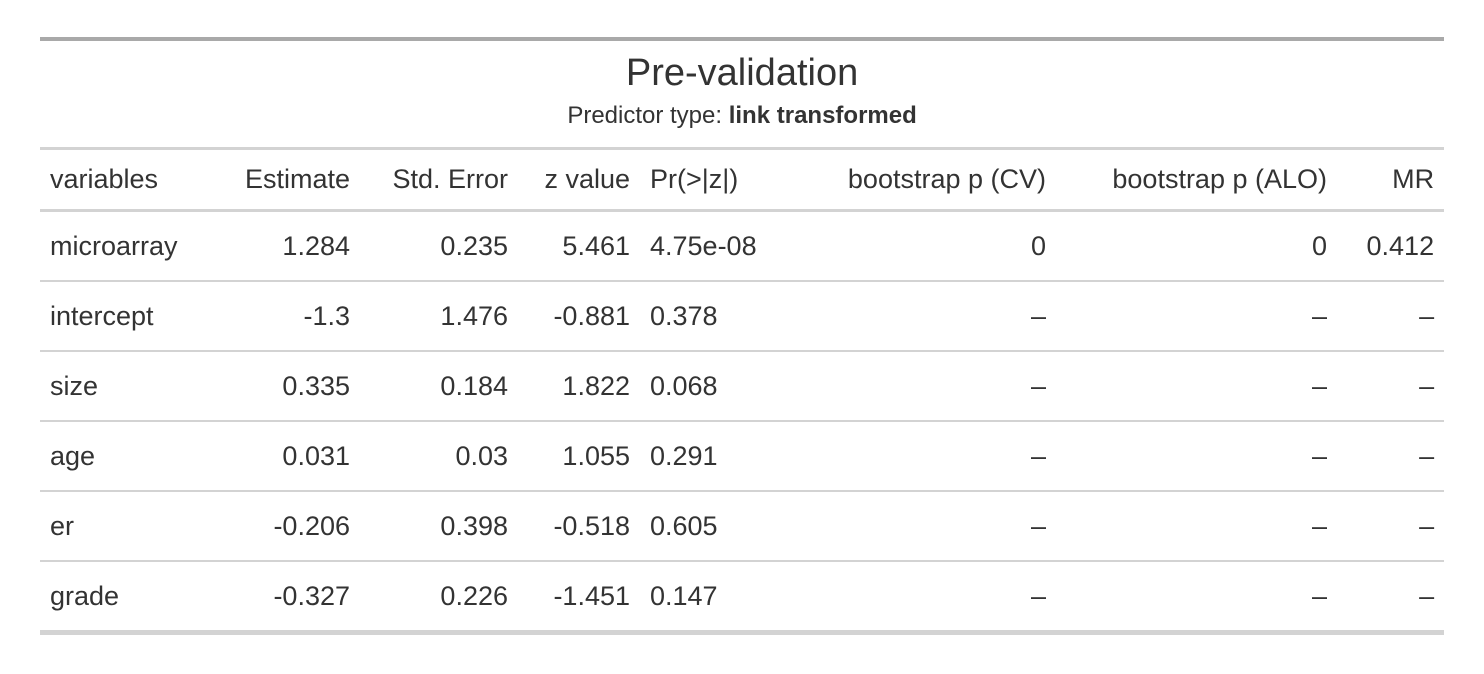 This screenshot has height=674, width=1484. What do you see at coordinates (717, 456) in the screenshot?
I see `value-cell: 0.291` at bounding box center [717, 456].